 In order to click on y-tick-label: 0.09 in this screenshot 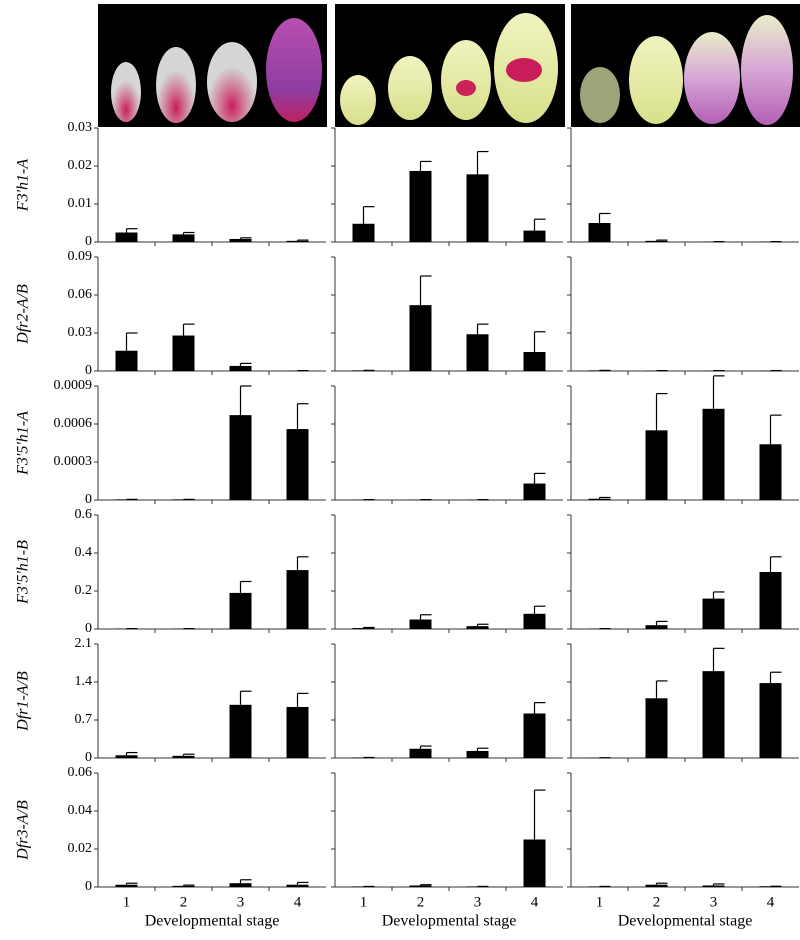, I will do `click(80, 256)`.